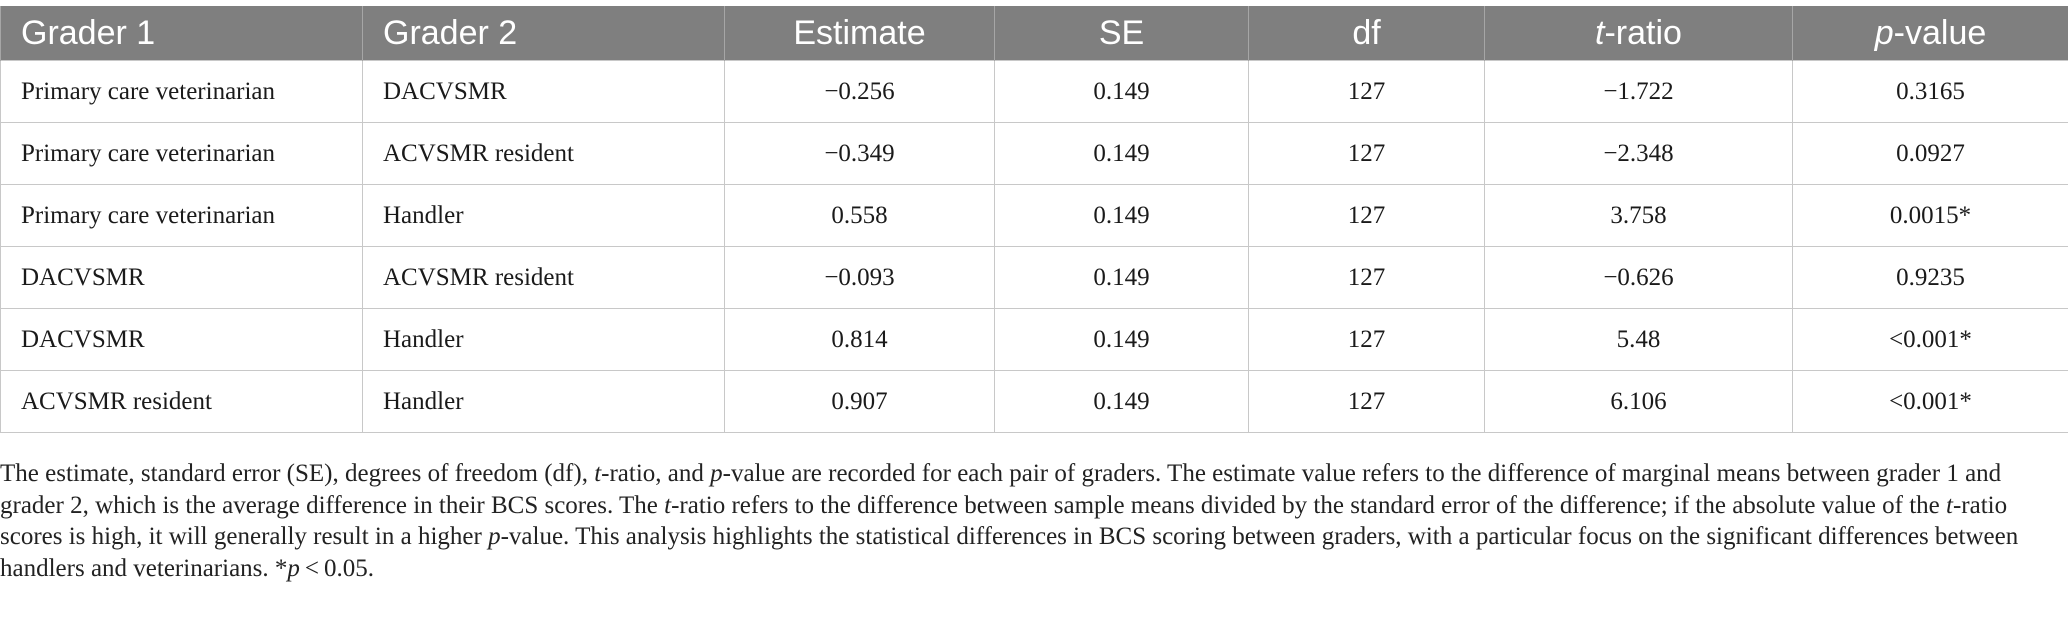 This screenshot has height=620, width=2068. What do you see at coordinates (859, 401) in the screenshot?
I see `cell-estimate: 0.907` at bounding box center [859, 401].